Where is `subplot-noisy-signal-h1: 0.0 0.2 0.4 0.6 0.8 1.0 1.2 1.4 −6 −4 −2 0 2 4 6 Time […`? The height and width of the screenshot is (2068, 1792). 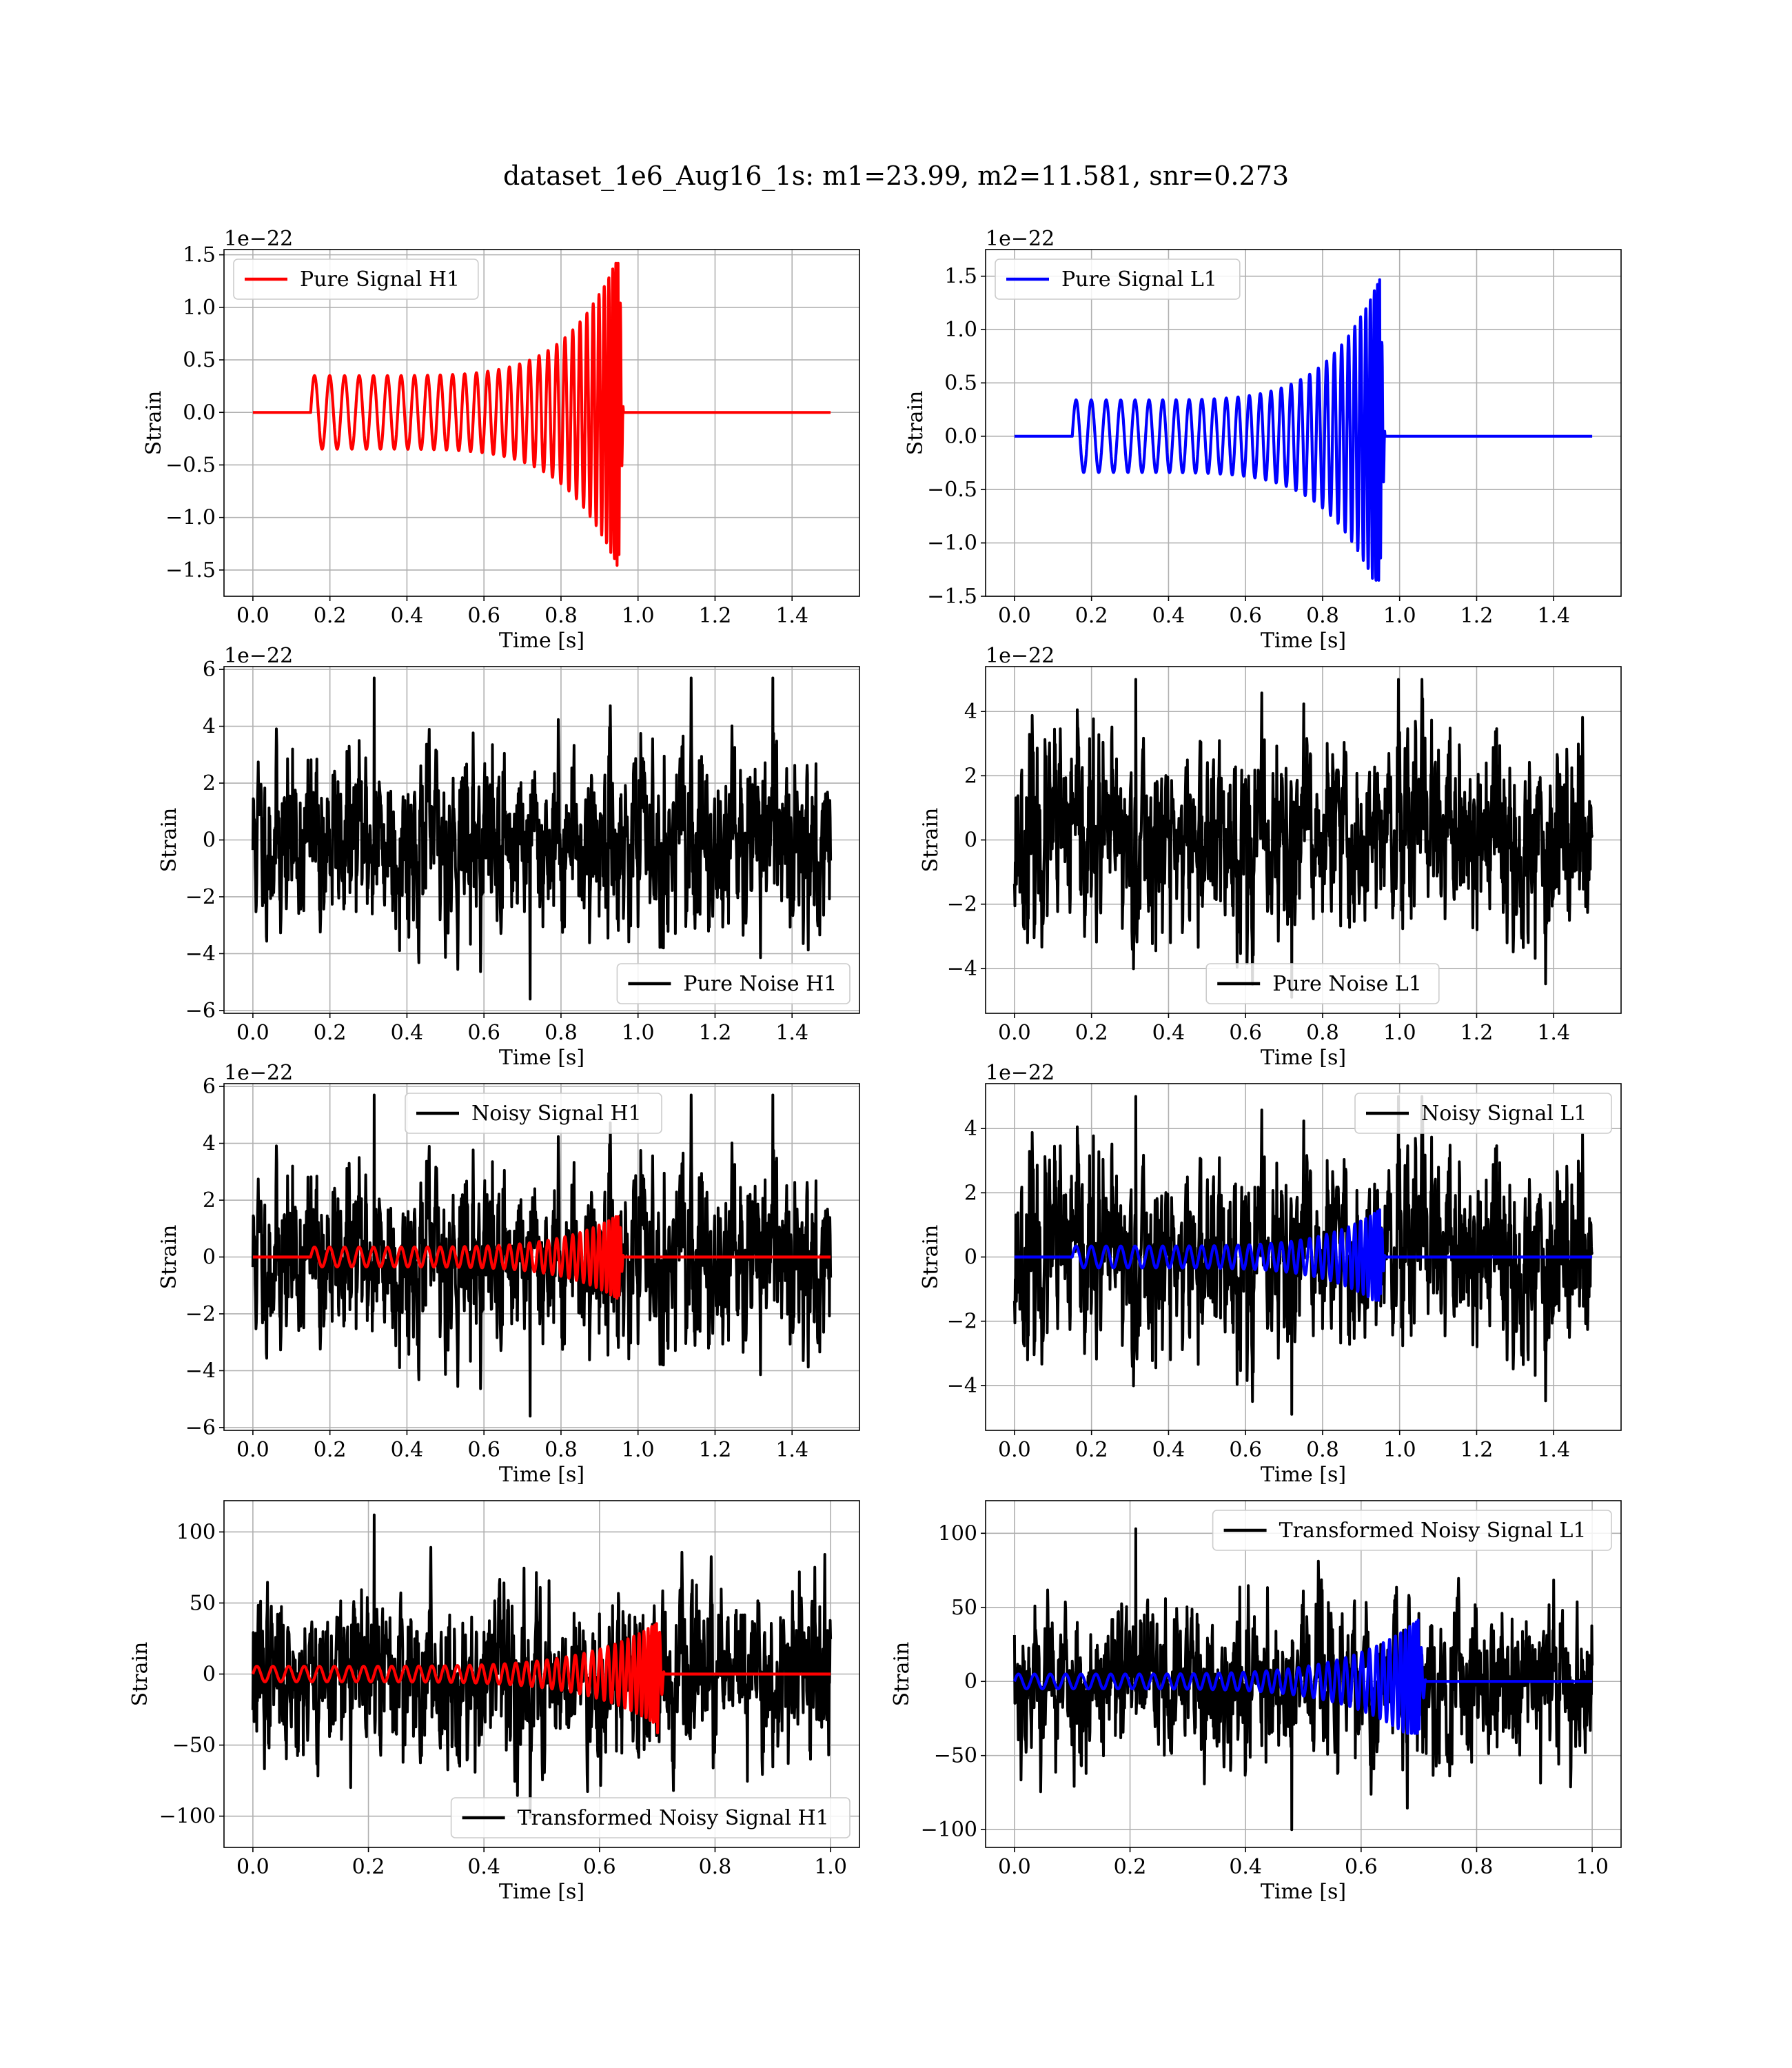
subplot-noisy-signal-h1: 0.0 0.2 0.4 0.6 0.8 1.0 1.2 1.4 −6 −4 −2 0 2 4 6 Time [… is located at coordinates (508, 1274).